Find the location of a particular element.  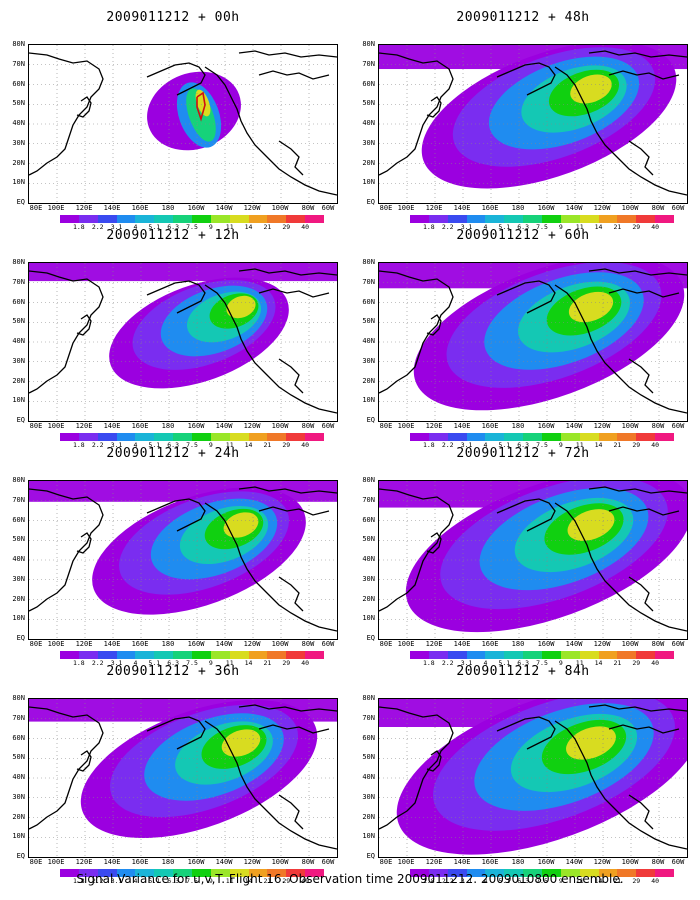

colorbar-label: 2.2 is located at coordinates (97, 663).